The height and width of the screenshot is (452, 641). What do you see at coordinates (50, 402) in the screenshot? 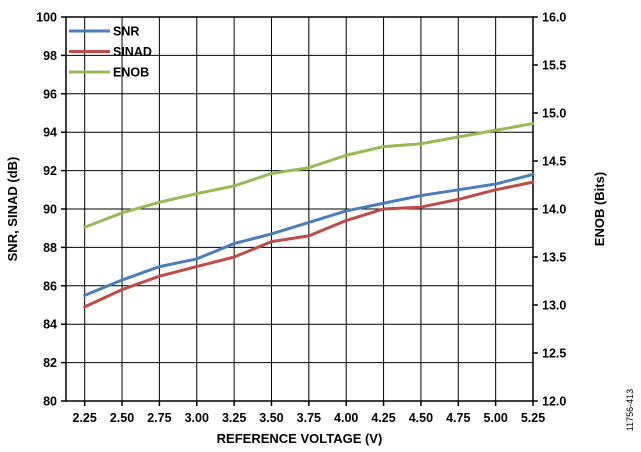
I see `left-tick-label: 80` at bounding box center [50, 402].